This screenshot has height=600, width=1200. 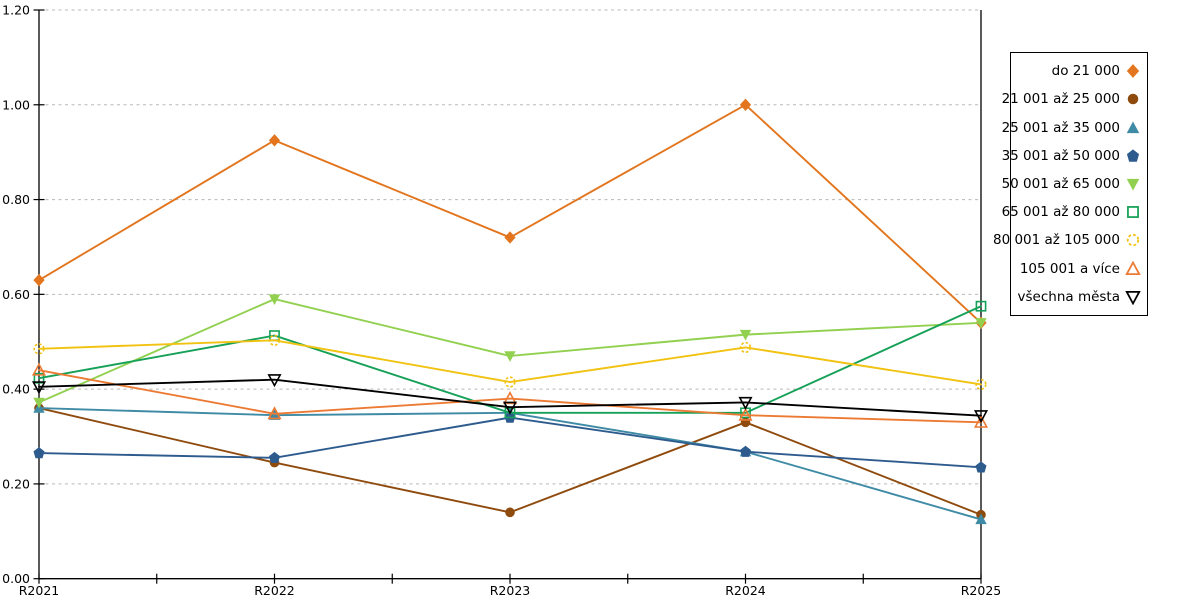 What do you see at coordinates (16, 578) in the screenshot?
I see `y-tick-label: 0.00` at bounding box center [16, 578].